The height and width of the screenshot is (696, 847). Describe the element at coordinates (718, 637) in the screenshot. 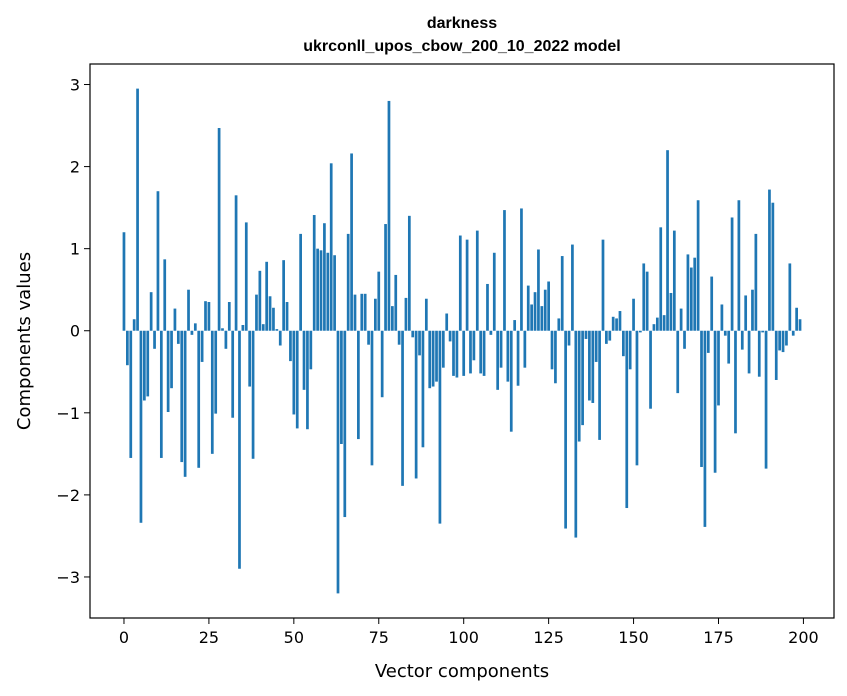

I see `x-tick-label: 175` at that location.